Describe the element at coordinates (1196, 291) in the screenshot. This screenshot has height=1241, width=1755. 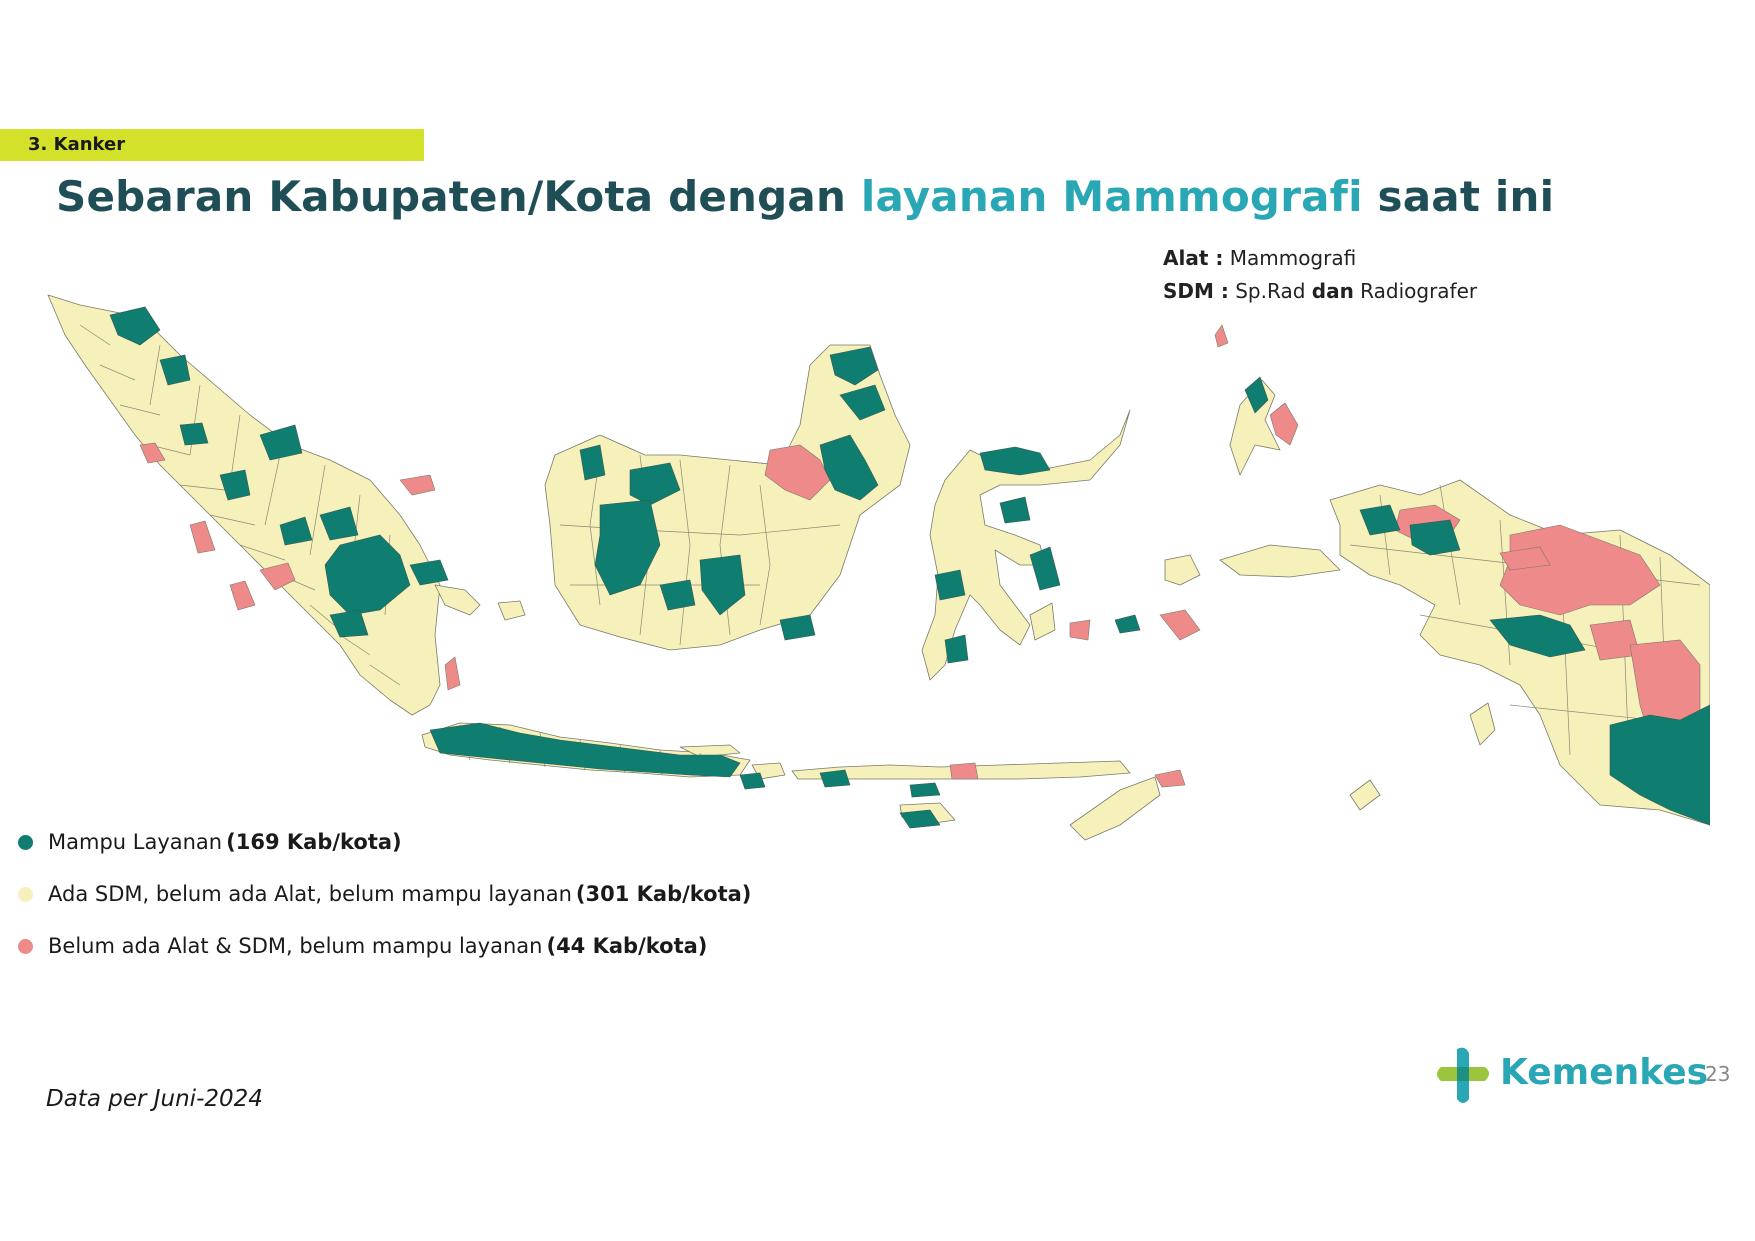
I see `spec-sdm-label: SDM :` at that location.